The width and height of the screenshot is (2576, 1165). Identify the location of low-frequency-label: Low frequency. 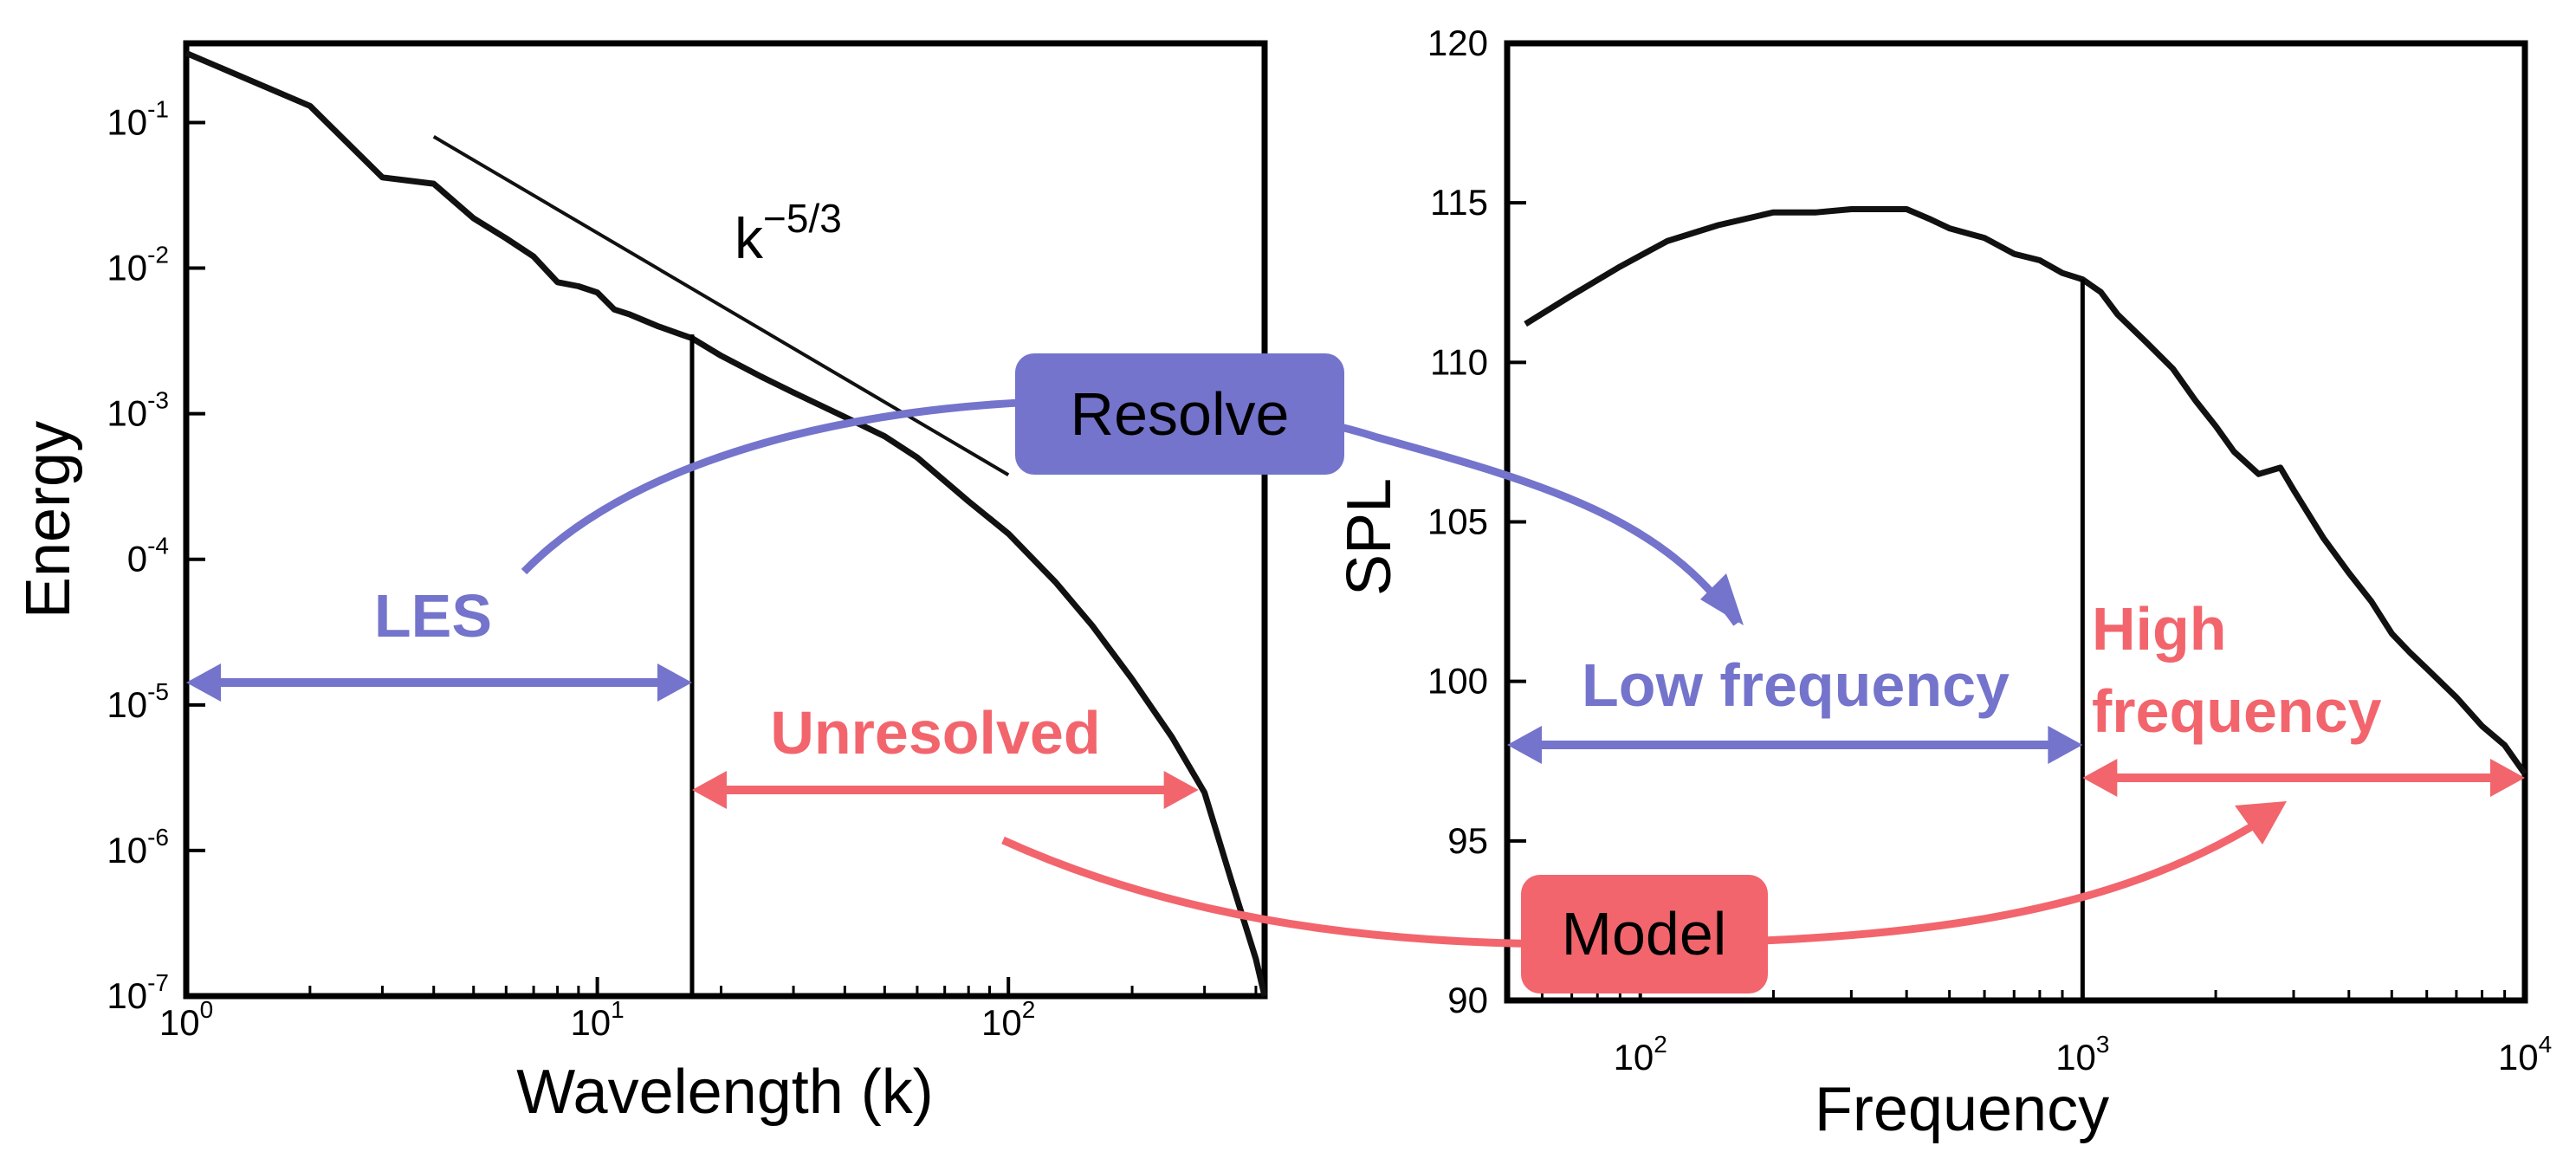
(1796, 685).